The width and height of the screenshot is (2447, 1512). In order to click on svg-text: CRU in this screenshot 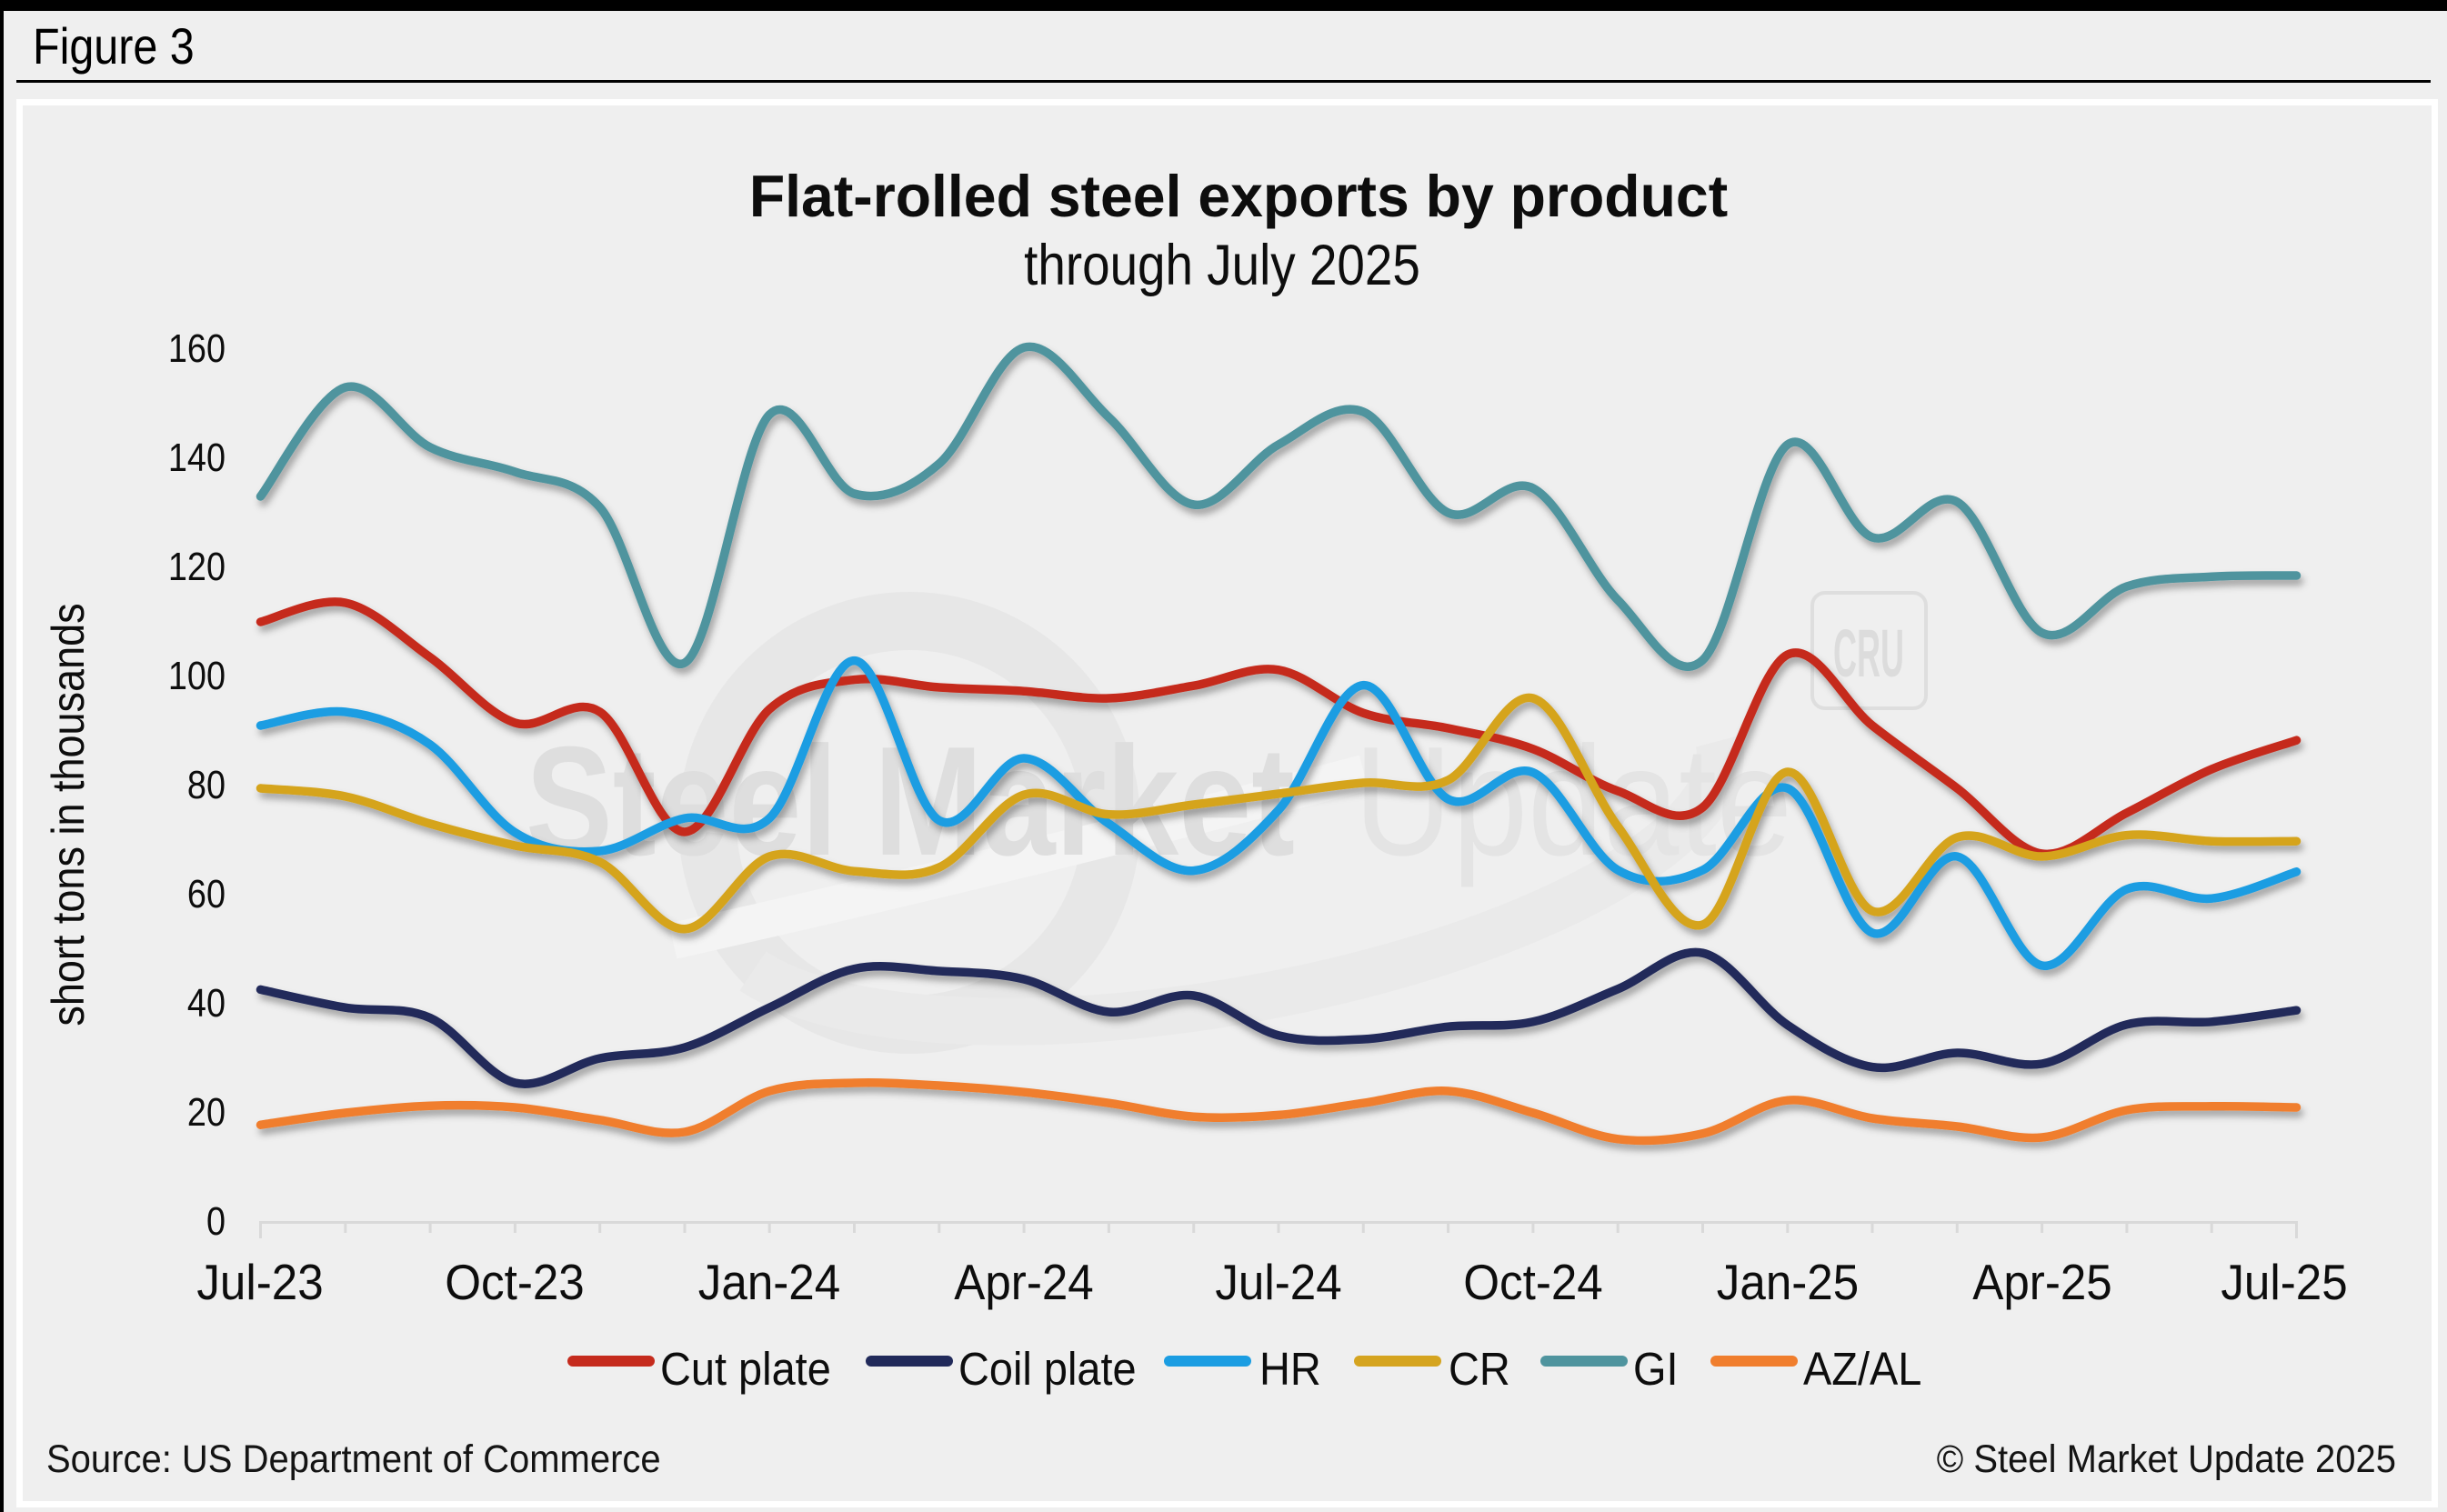, I will do `click(1869, 653)`.